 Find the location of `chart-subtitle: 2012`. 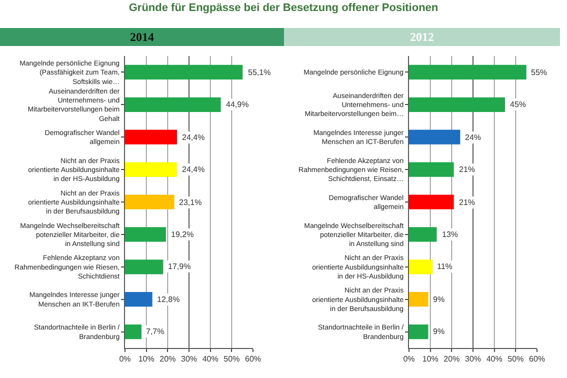

chart-subtitle: 2012 is located at coordinates (422, 37).